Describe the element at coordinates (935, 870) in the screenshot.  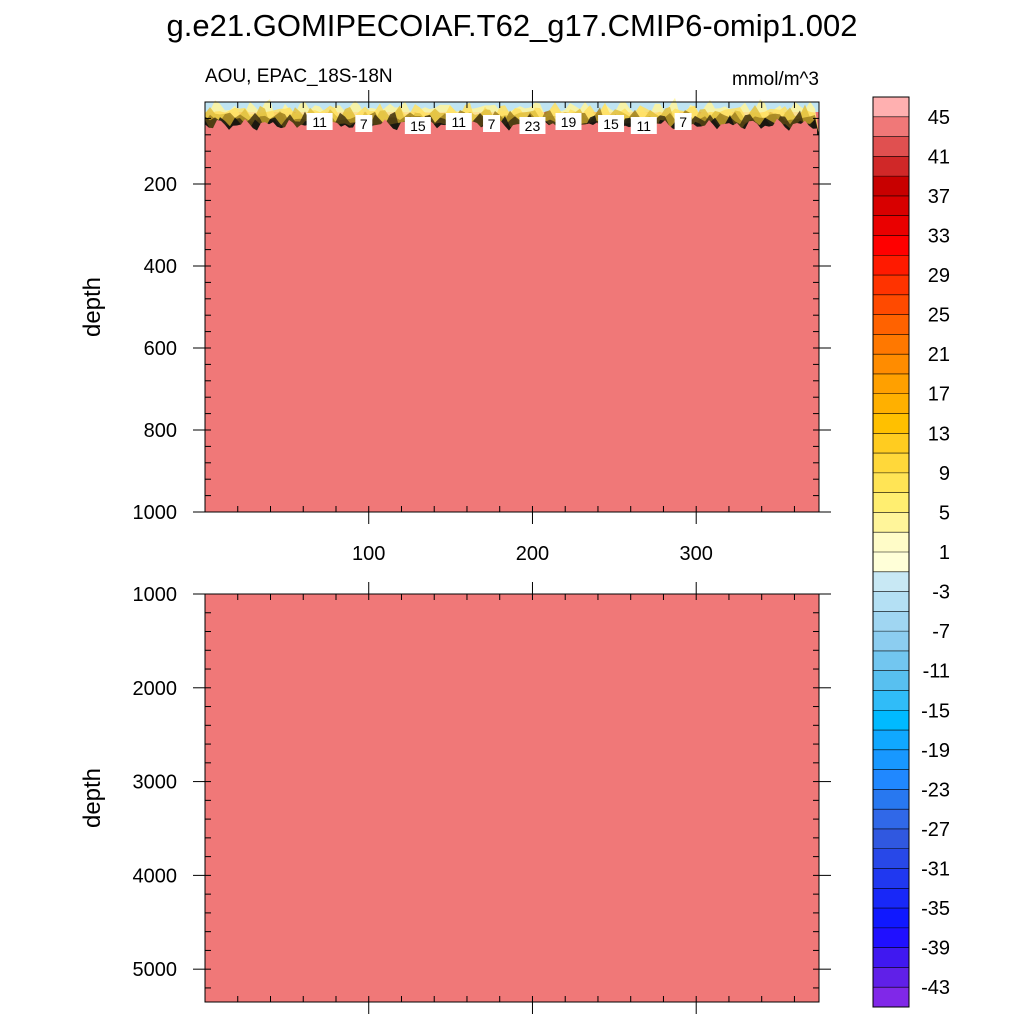
I see `colorbar-label: -31` at that location.